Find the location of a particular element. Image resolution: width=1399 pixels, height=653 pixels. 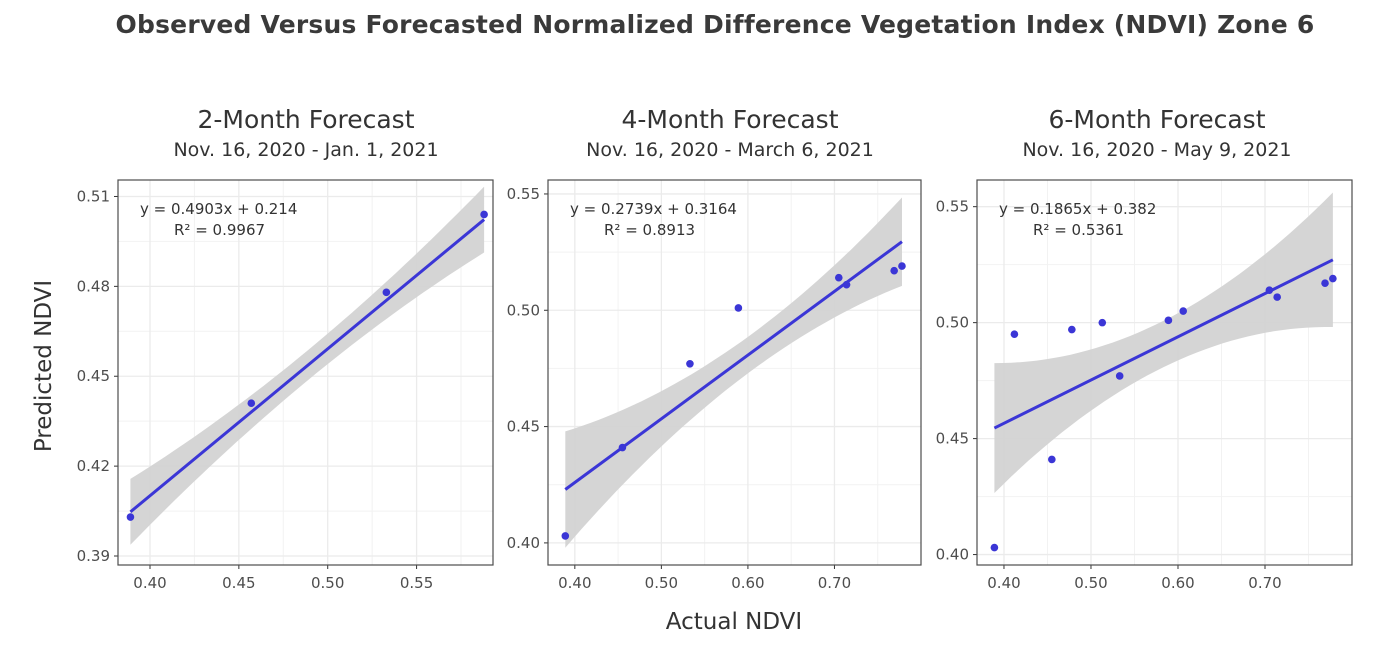

panel-title: 4-Month Forecast is located at coordinates (729, 119).